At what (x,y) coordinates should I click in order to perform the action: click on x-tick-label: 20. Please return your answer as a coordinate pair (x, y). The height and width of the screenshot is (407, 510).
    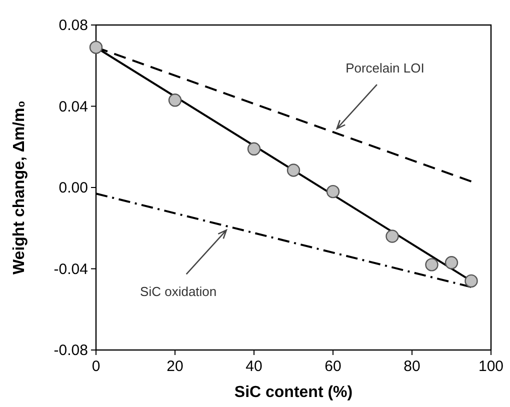
    Looking at the image, I should click on (175, 366).